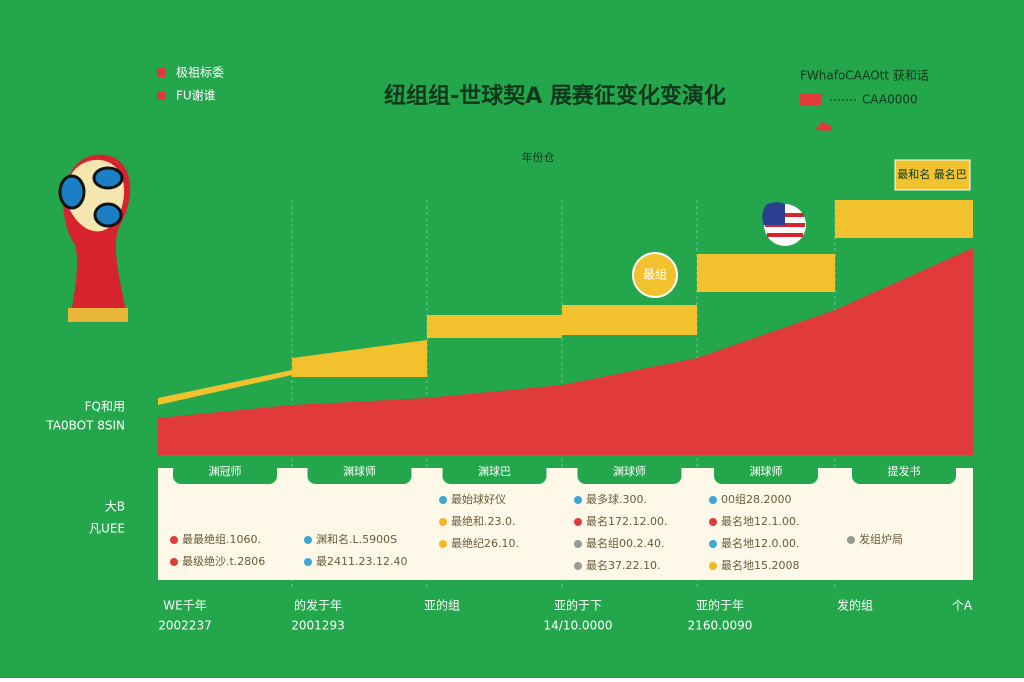 Image resolution: width=1024 pixels, height=682 pixels. What do you see at coordinates (184, 626) in the screenshot?
I see `bottom-value: 2002237` at bounding box center [184, 626].